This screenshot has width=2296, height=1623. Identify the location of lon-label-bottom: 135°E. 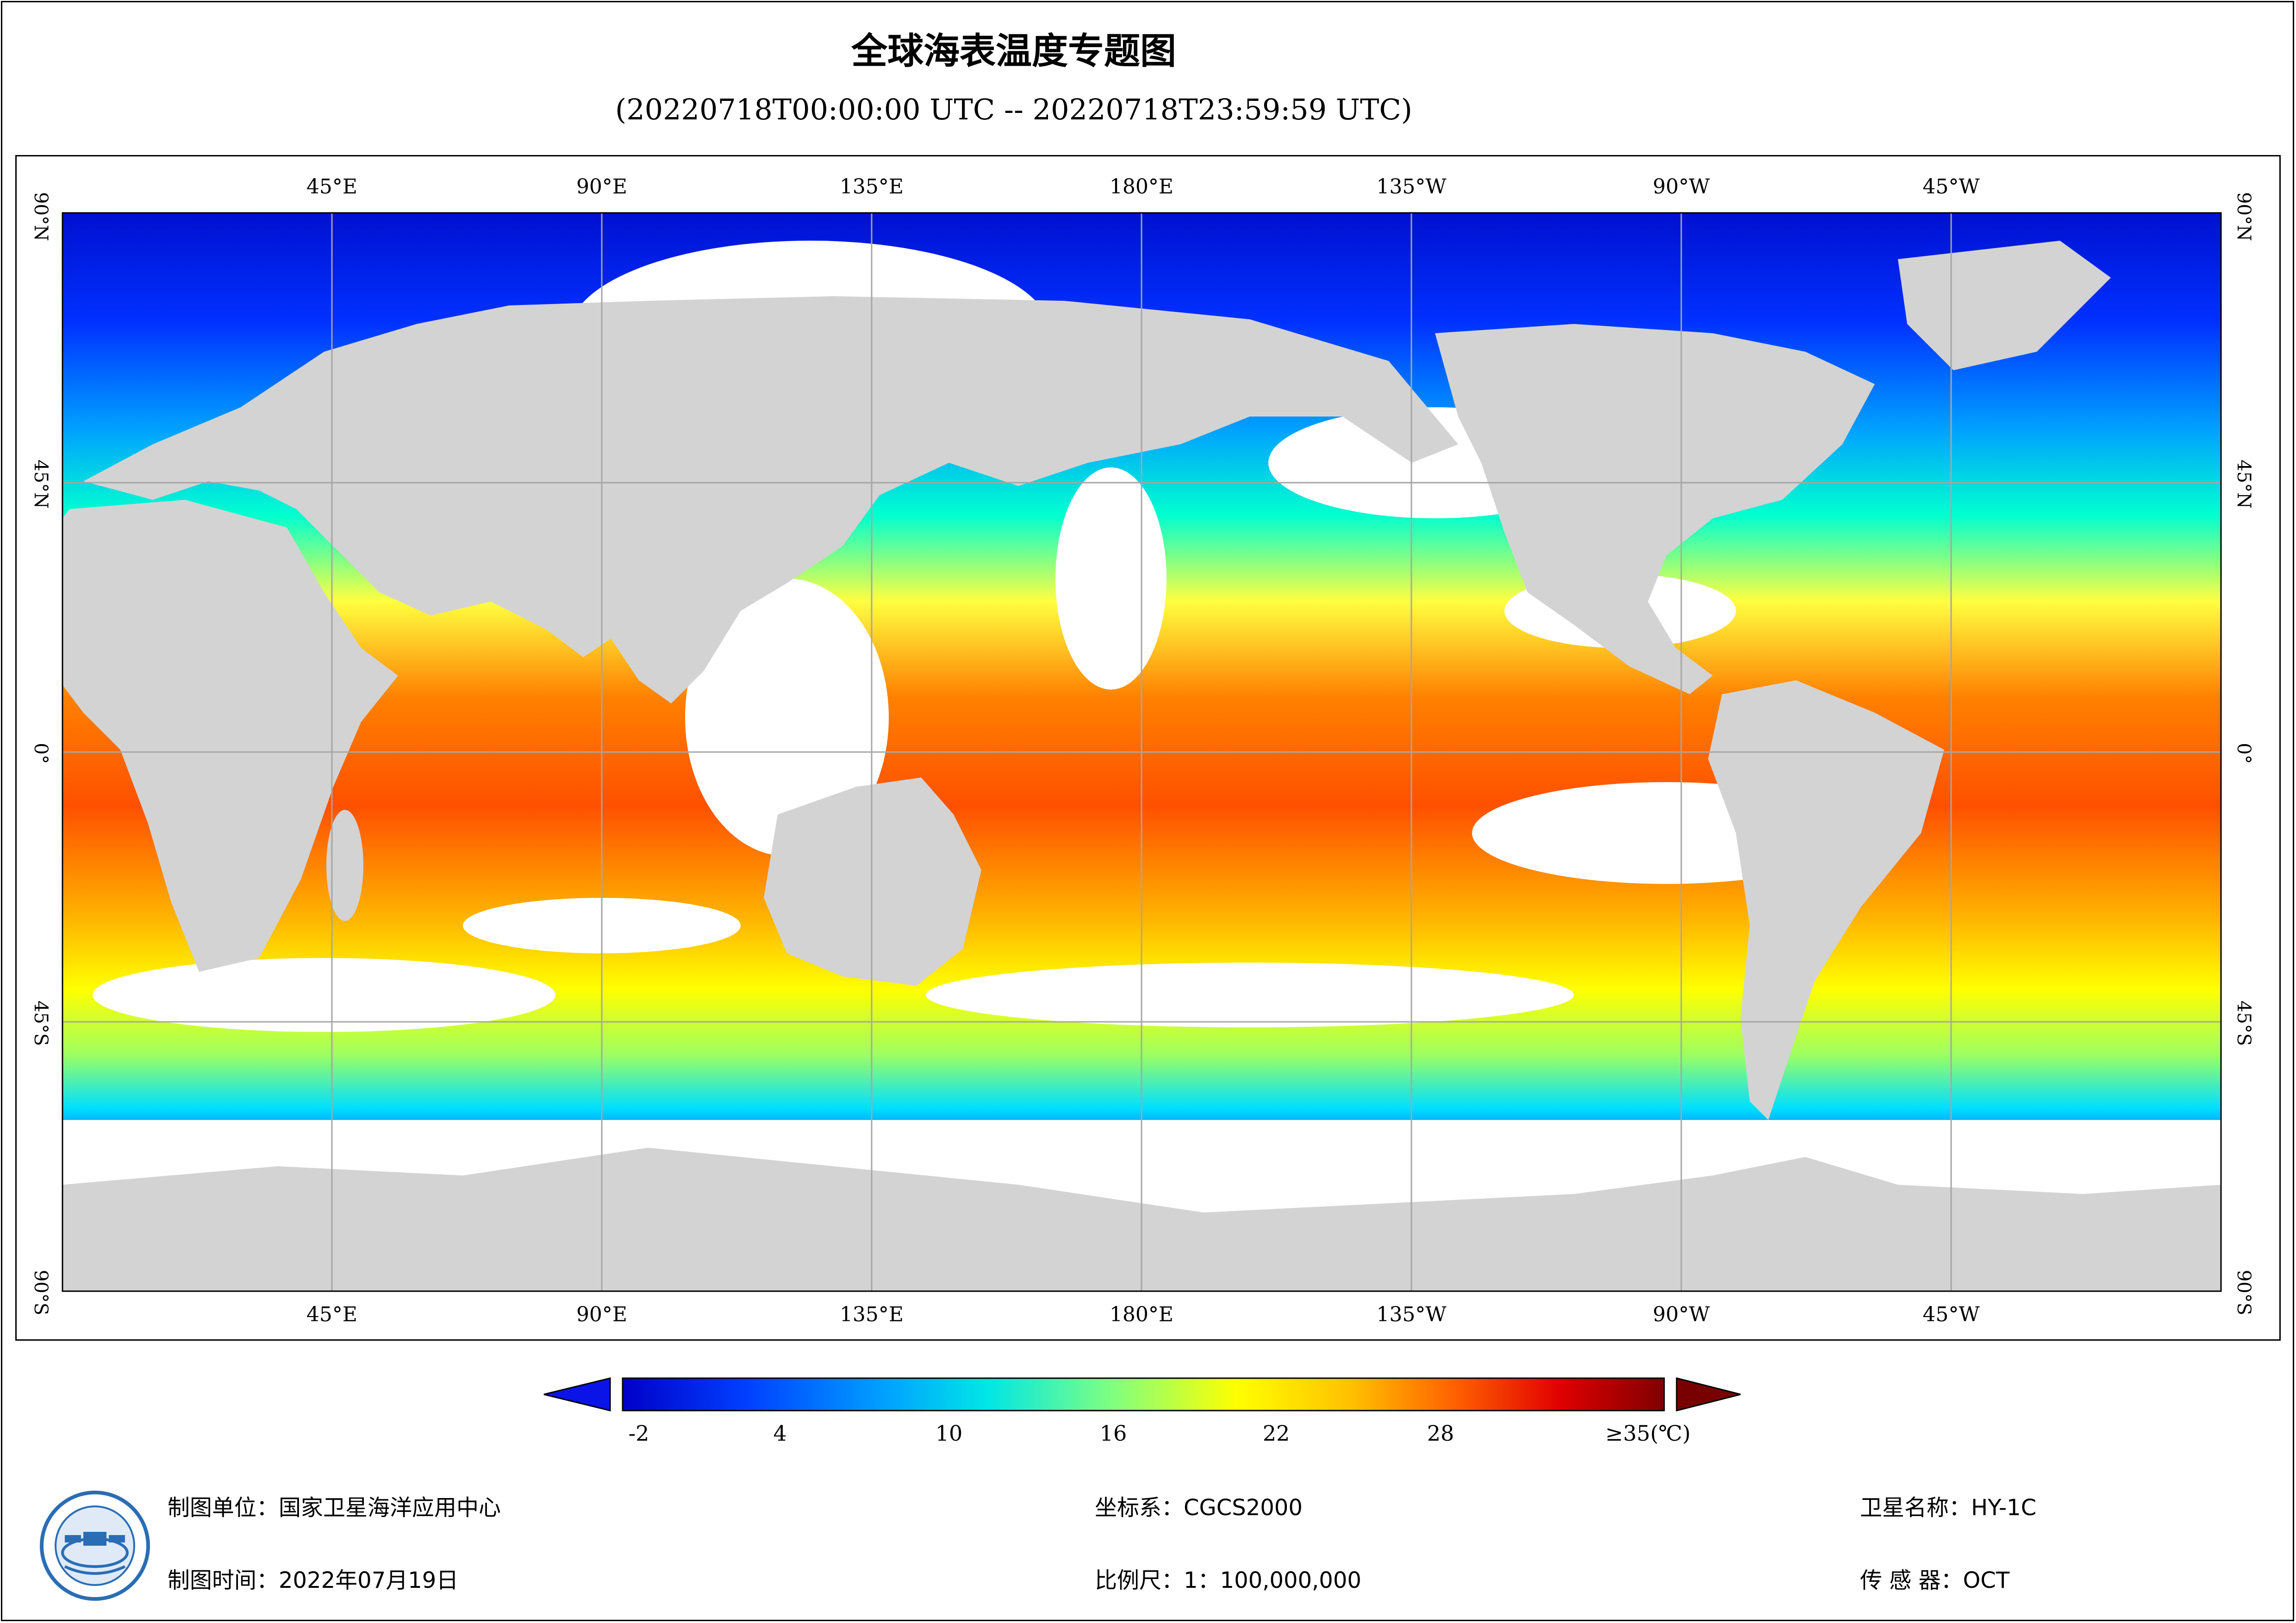
(871, 1314).